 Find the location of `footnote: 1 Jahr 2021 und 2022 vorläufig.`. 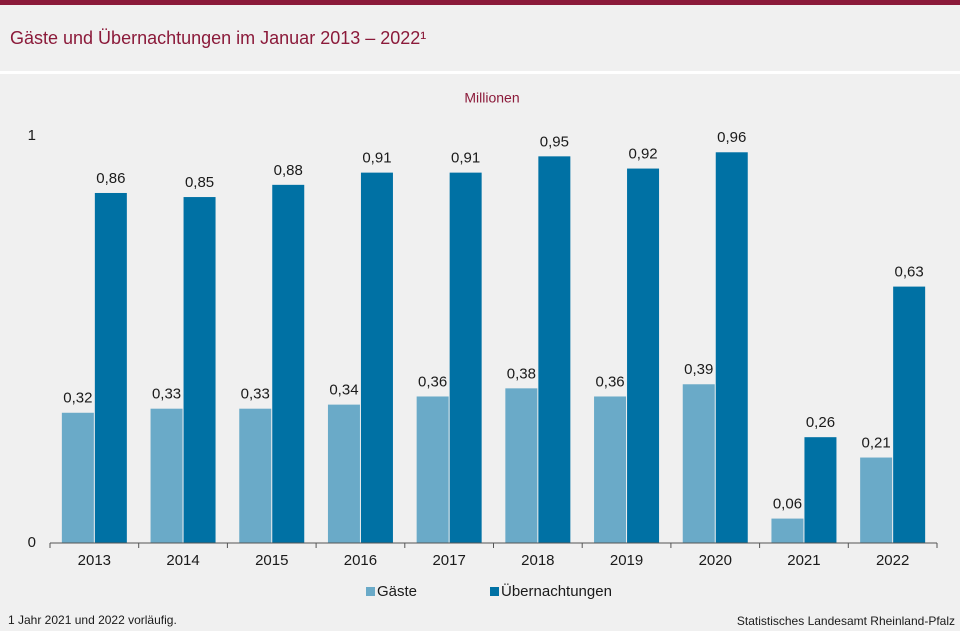

footnote: 1 Jahr 2021 und 2022 vorläufig. is located at coordinates (92, 620).